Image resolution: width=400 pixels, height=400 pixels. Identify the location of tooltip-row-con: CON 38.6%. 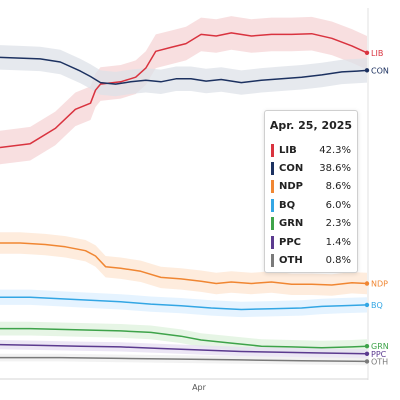
(311, 168).